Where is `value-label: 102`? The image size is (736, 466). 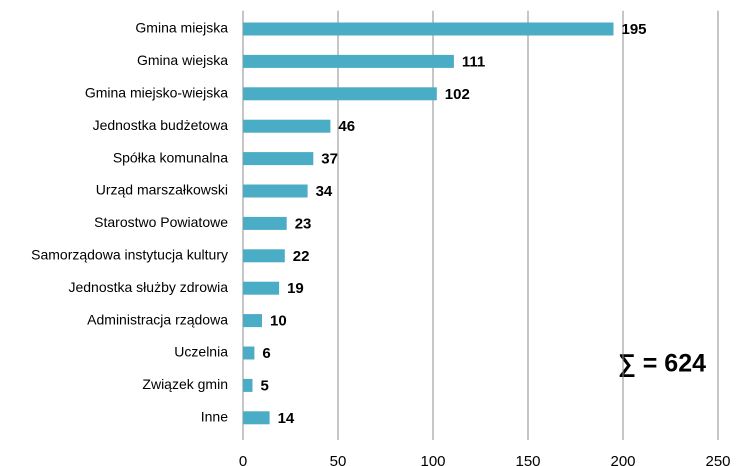 value-label: 102 is located at coordinates (457, 94).